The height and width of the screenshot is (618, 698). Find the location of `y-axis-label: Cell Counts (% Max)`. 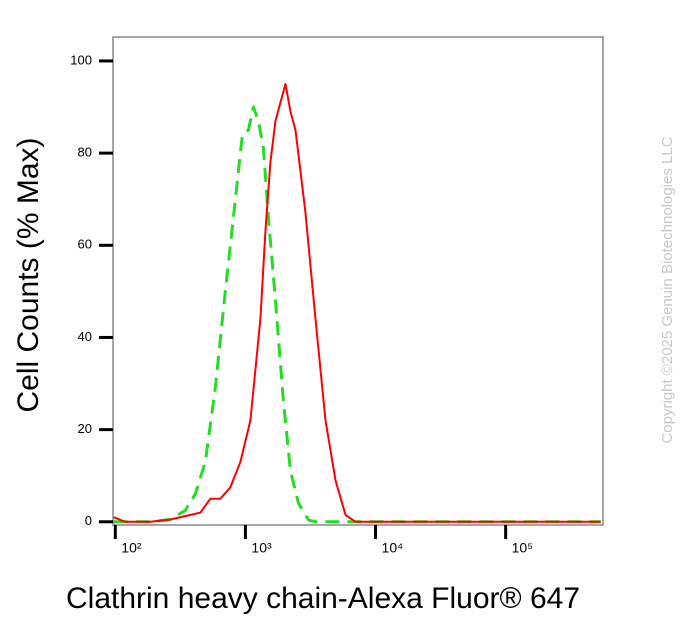

y-axis-label: Cell Counts (% Max) is located at coordinates (28, 274).